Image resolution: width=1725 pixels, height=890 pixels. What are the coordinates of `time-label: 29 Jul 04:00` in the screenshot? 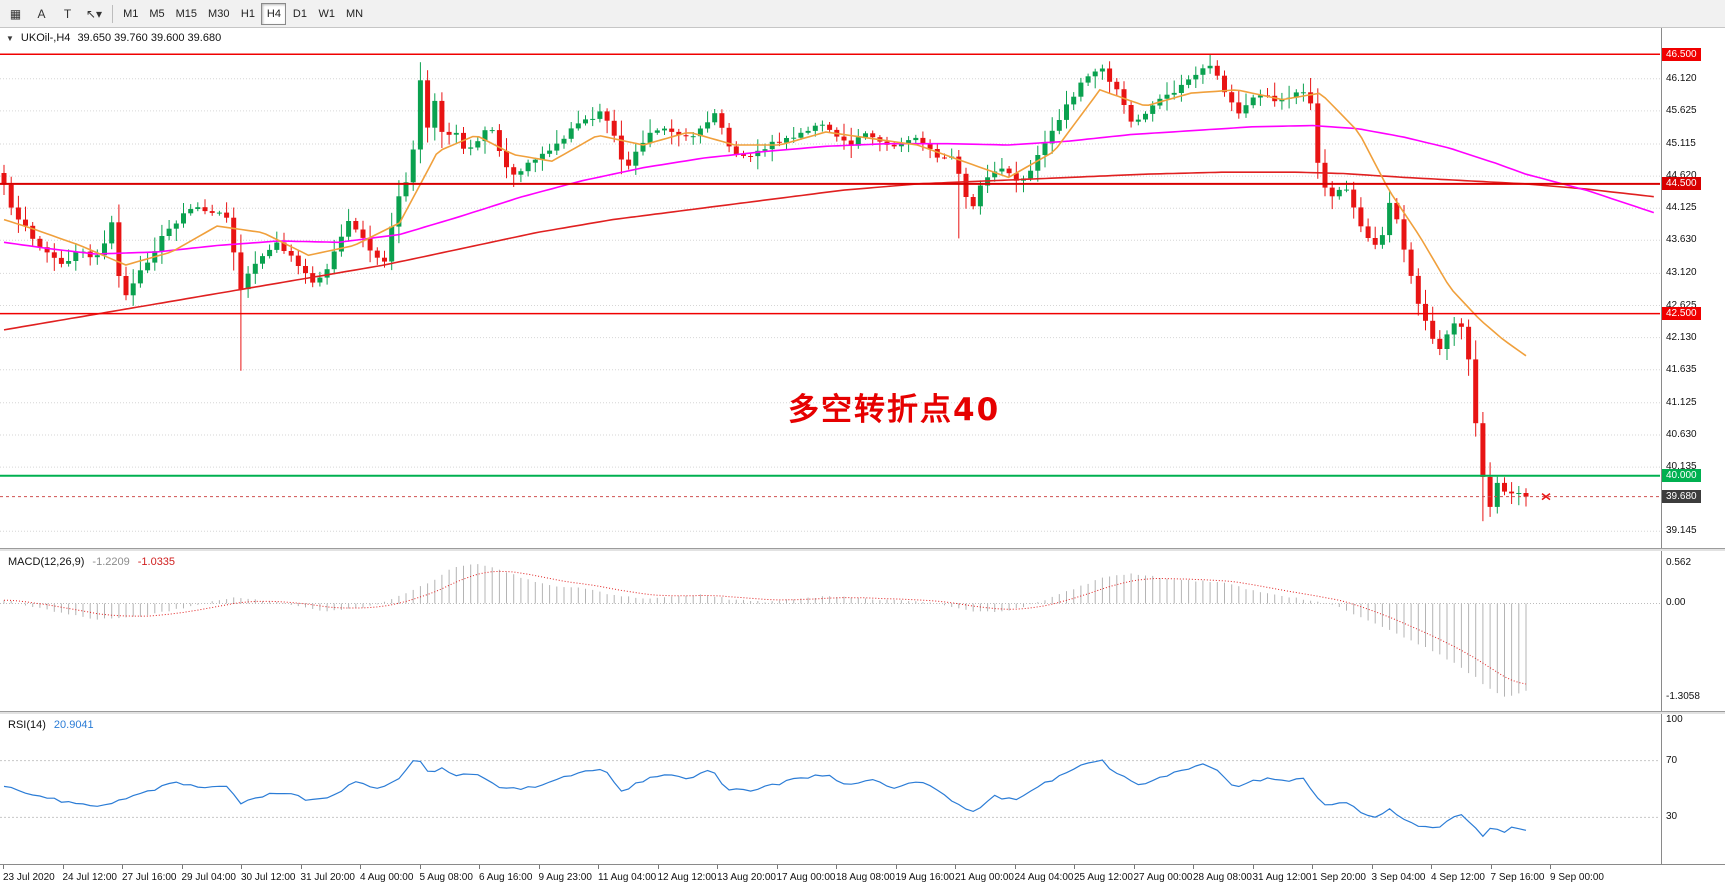 It's located at (209, 877).